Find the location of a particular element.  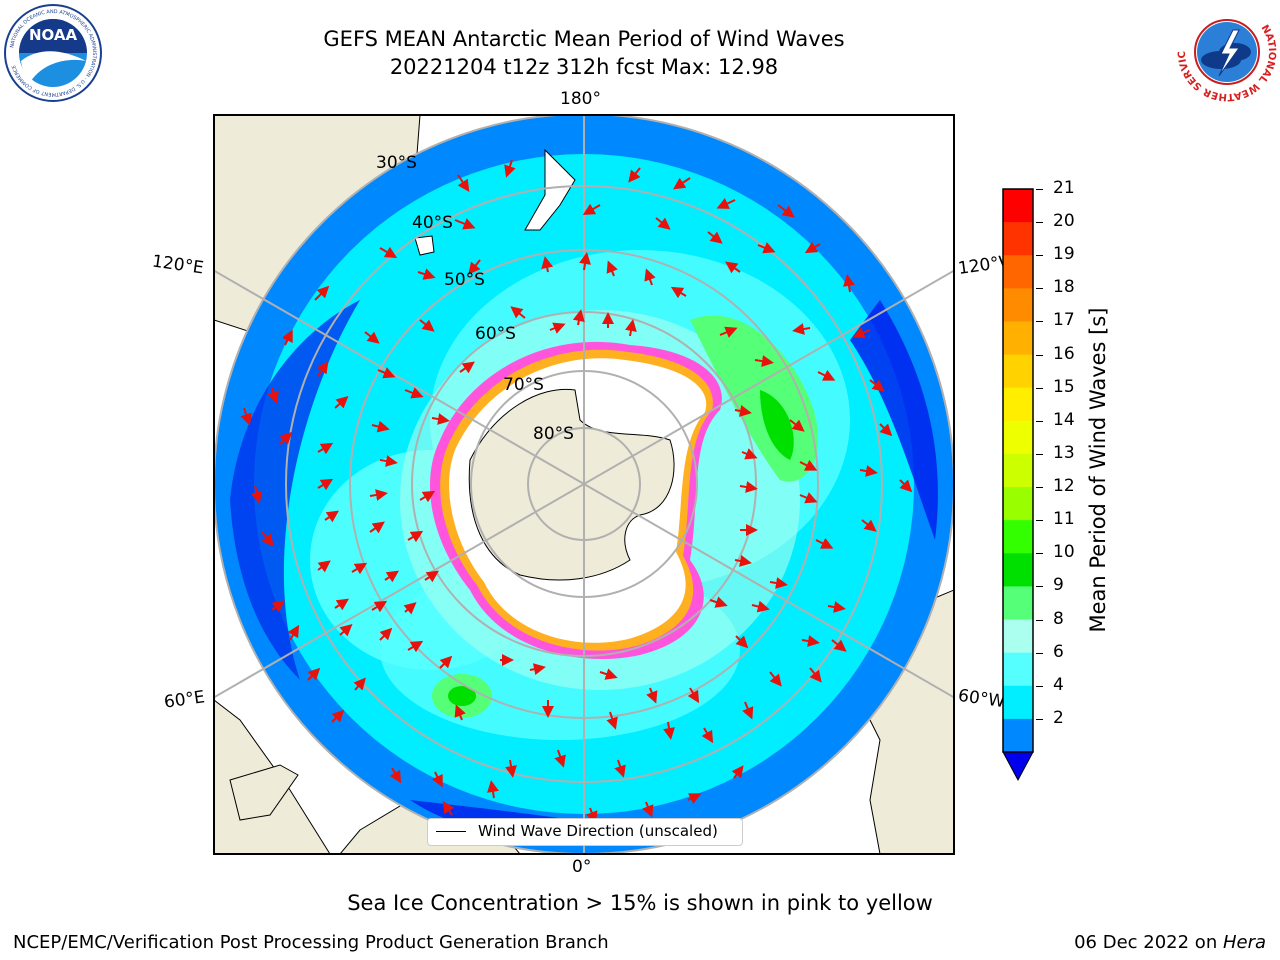

new-zealand-land is located at coordinates (550, 189).